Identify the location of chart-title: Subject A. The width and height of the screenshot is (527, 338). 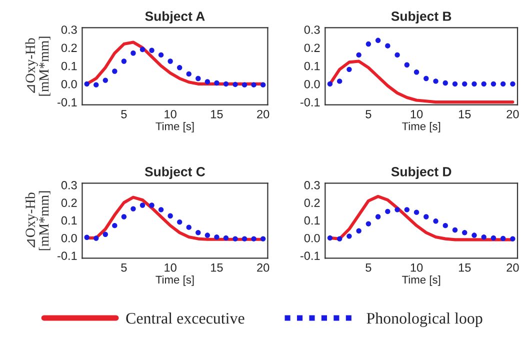
(175, 17).